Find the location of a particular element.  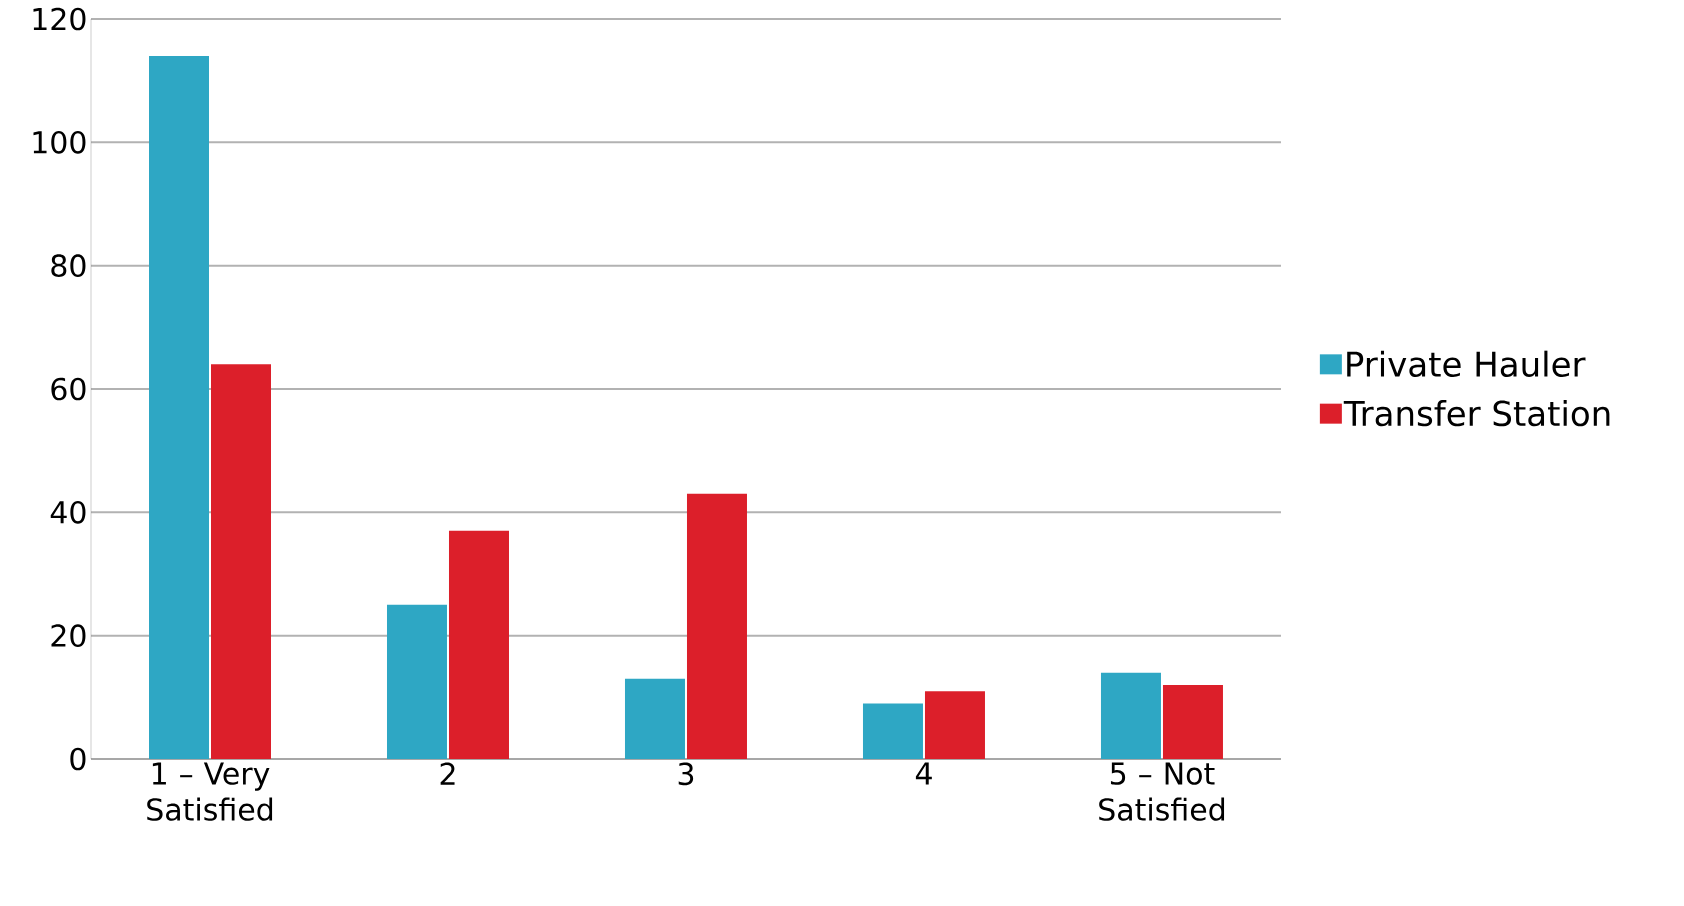

legend-label: Transfer Station is located at coordinates (1476, 413).